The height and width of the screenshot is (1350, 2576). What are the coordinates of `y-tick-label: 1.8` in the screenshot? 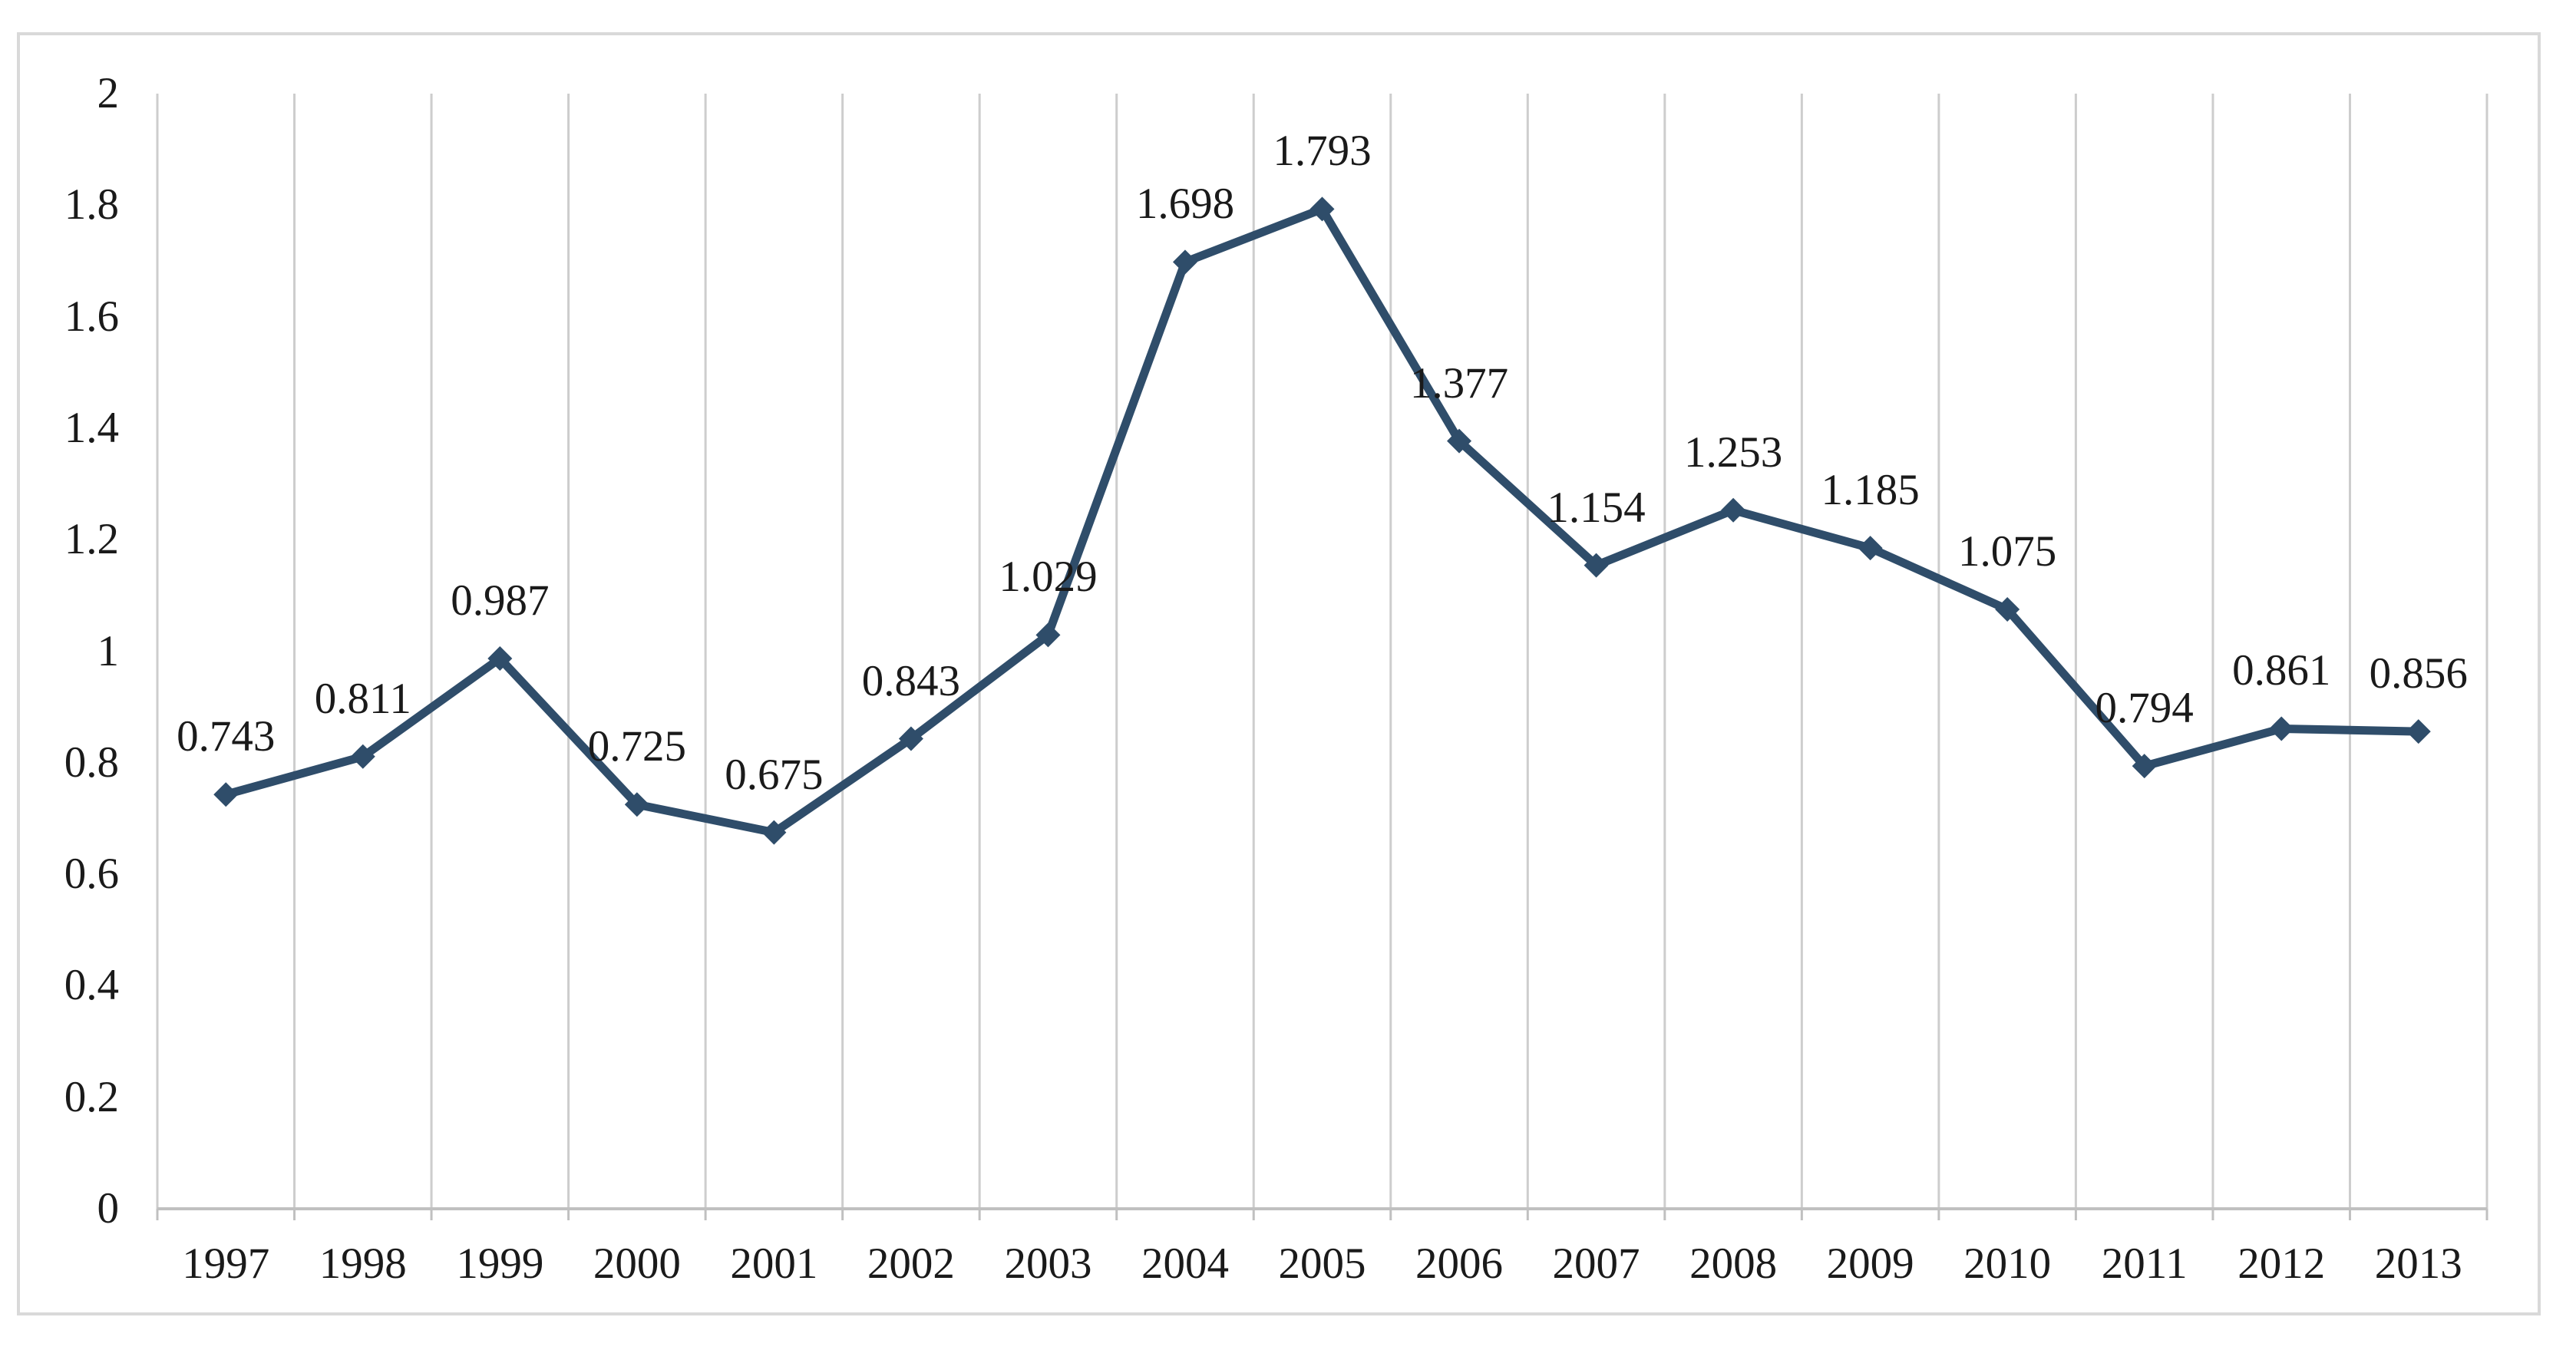 It's located at (91, 204).